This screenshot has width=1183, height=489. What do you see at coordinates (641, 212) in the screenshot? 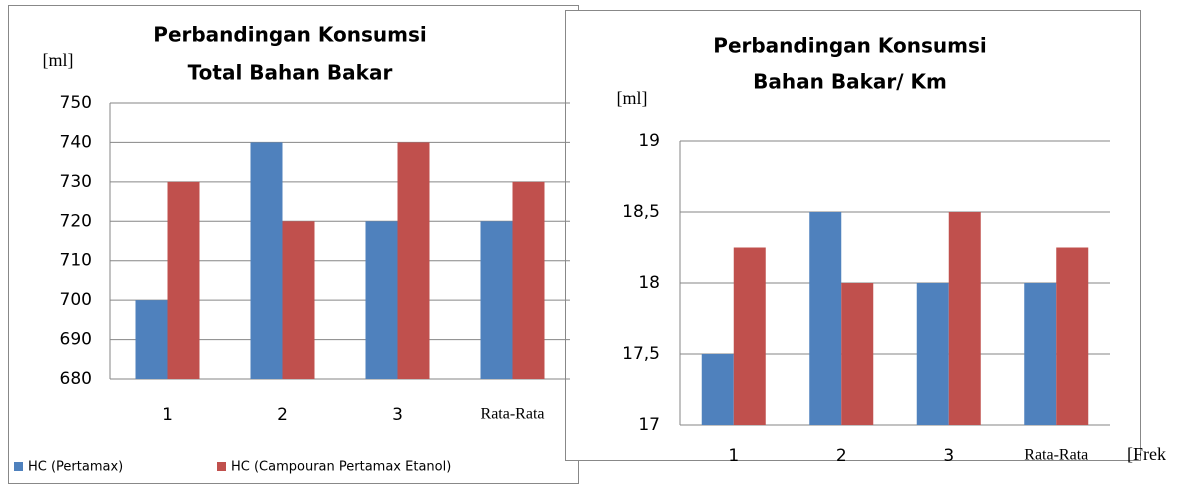
I see `y-tick-label: 18,5` at bounding box center [641, 212].